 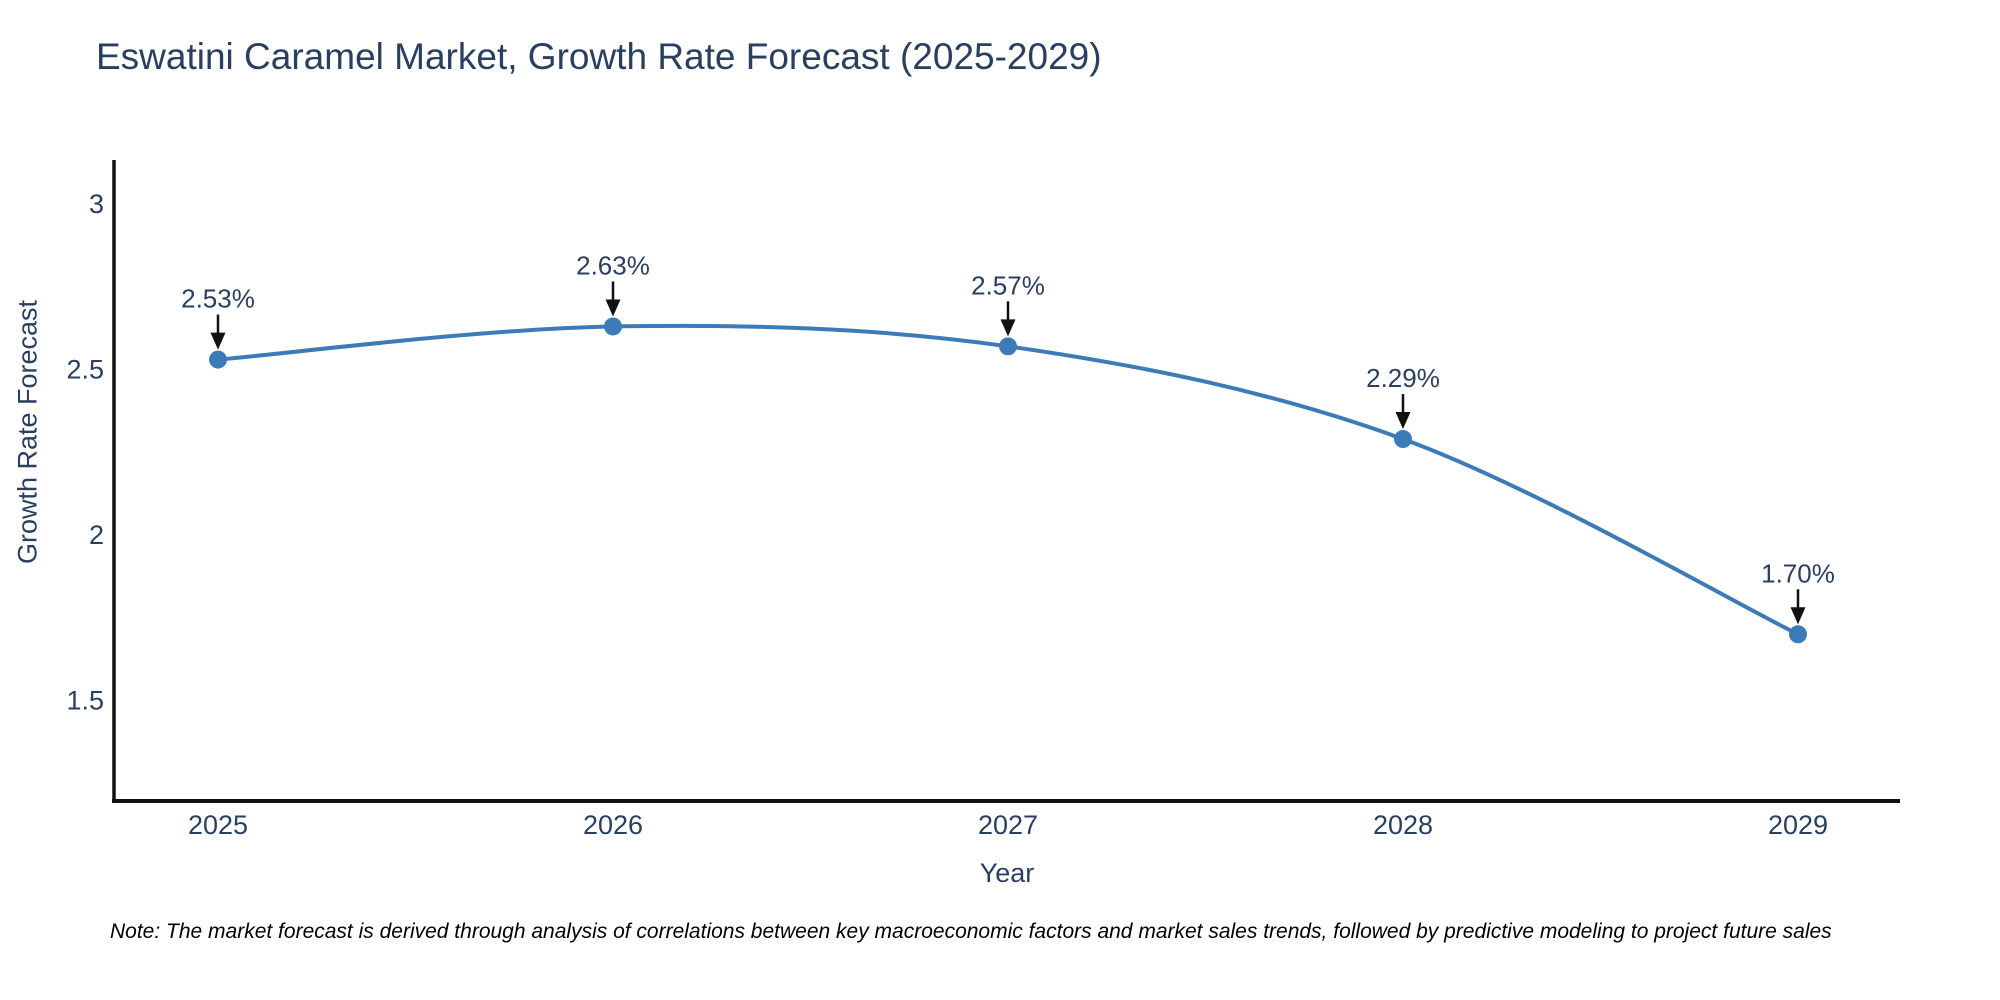 What do you see at coordinates (613, 825) in the screenshot?
I see `x-tick-label: 2026` at bounding box center [613, 825].